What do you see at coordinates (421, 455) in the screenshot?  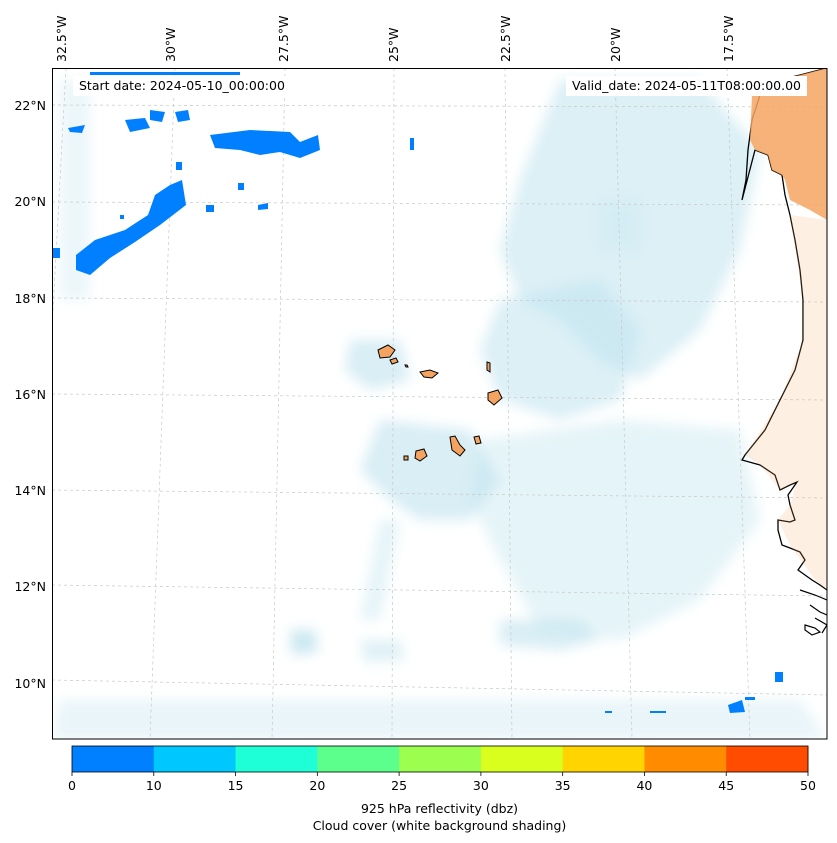 I see `fogo-island` at bounding box center [421, 455].